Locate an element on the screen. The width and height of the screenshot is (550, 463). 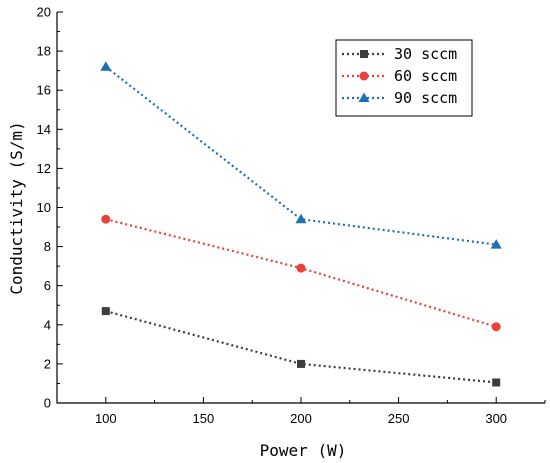
y-axis-title: Conductivity (S/m) is located at coordinates (16, 207).